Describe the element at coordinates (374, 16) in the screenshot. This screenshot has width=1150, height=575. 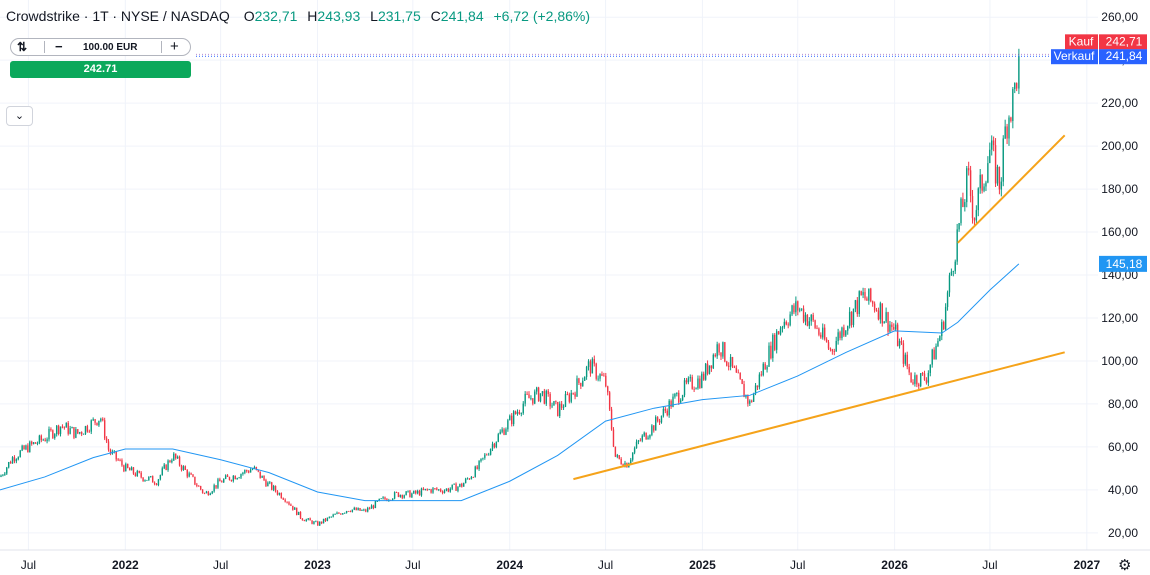
I see `low-key: L` at that location.